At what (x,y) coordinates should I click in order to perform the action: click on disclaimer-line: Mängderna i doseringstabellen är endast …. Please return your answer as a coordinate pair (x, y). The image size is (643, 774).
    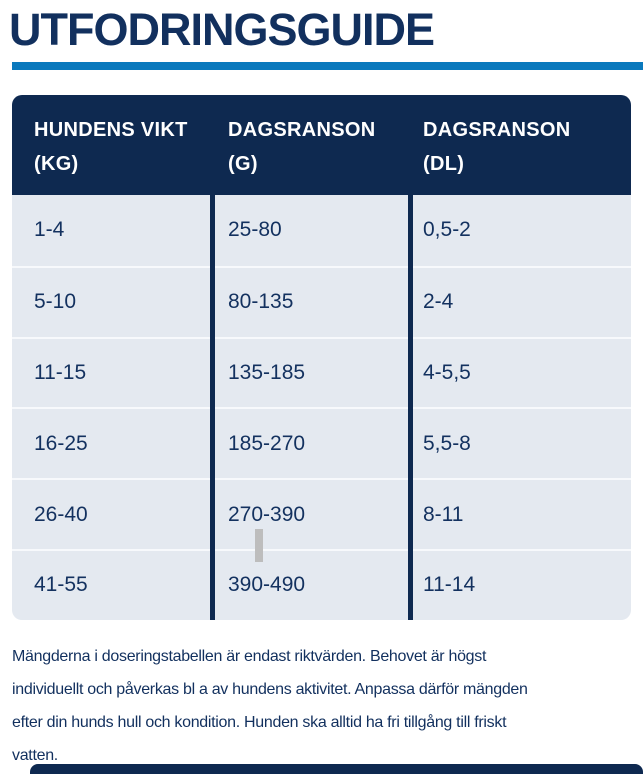
    Looking at the image, I should click on (249, 656).